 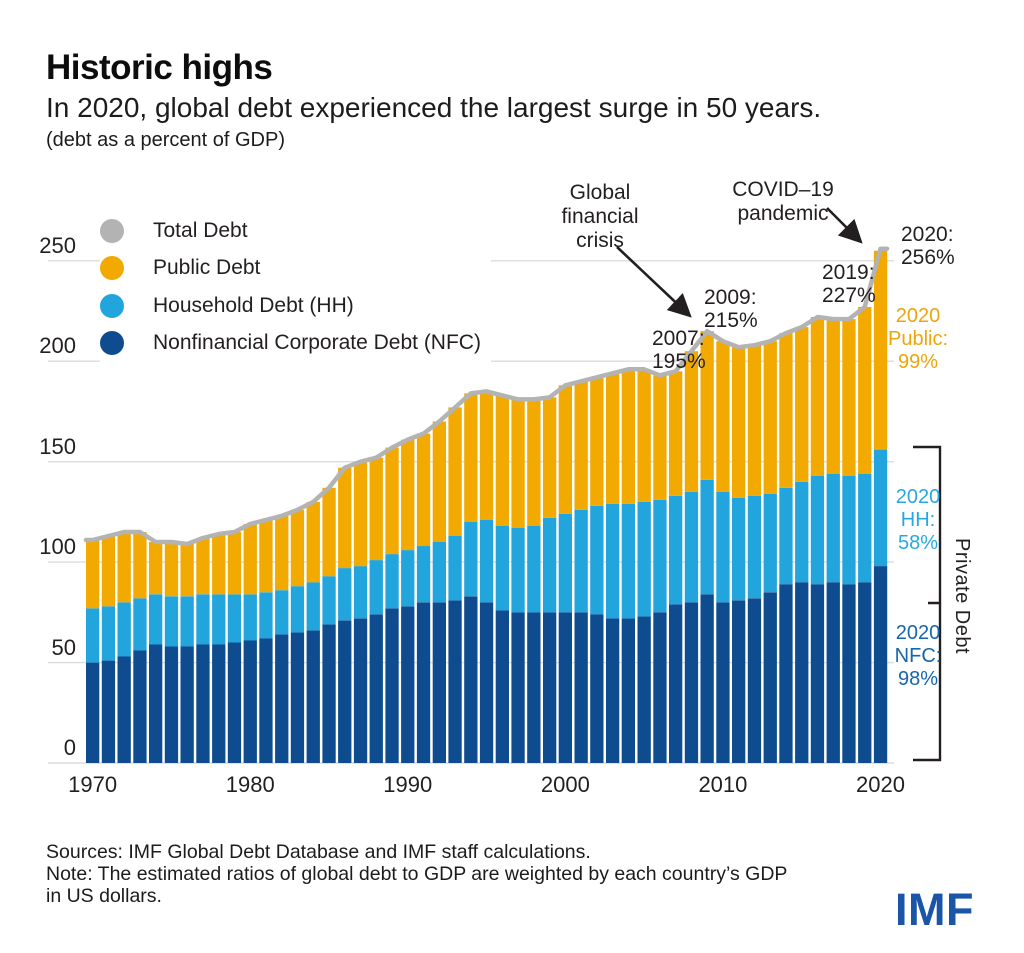 What do you see at coordinates (962, 596) in the screenshot?
I see `private-debt-bracket-label: Private Debt` at bounding box center [962, 596].